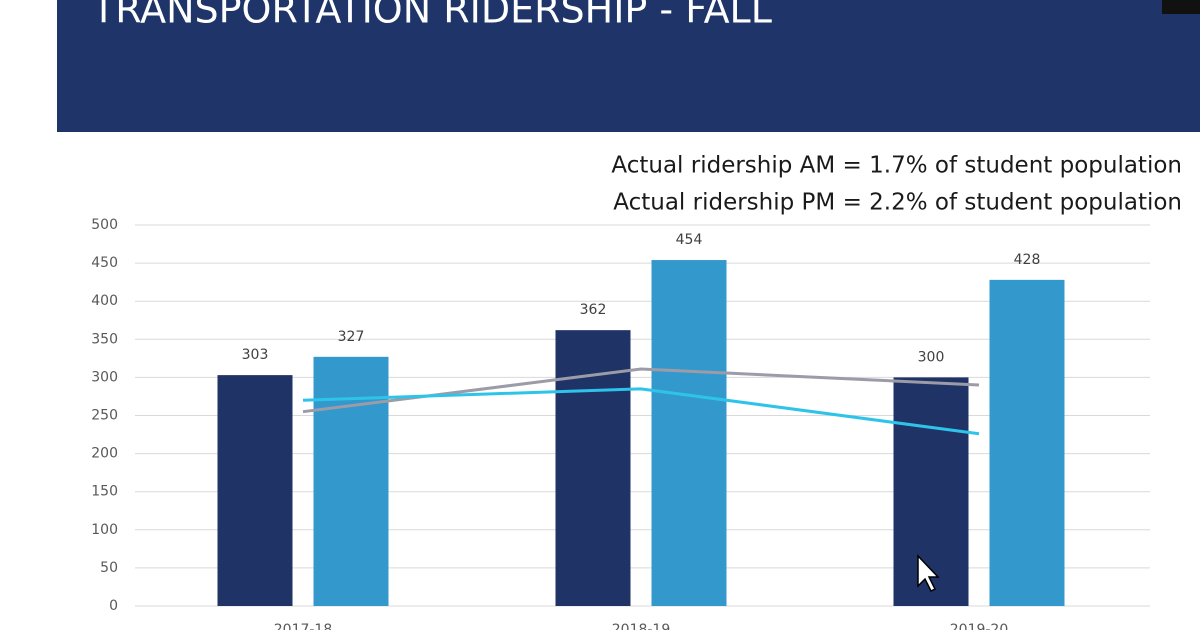 The width and height of the screenshot is (1200, 630). What do you see at coordinates (104, 225) in the screenshot?
I see `y-tick-label: 500` at bounding box center [104, 225].